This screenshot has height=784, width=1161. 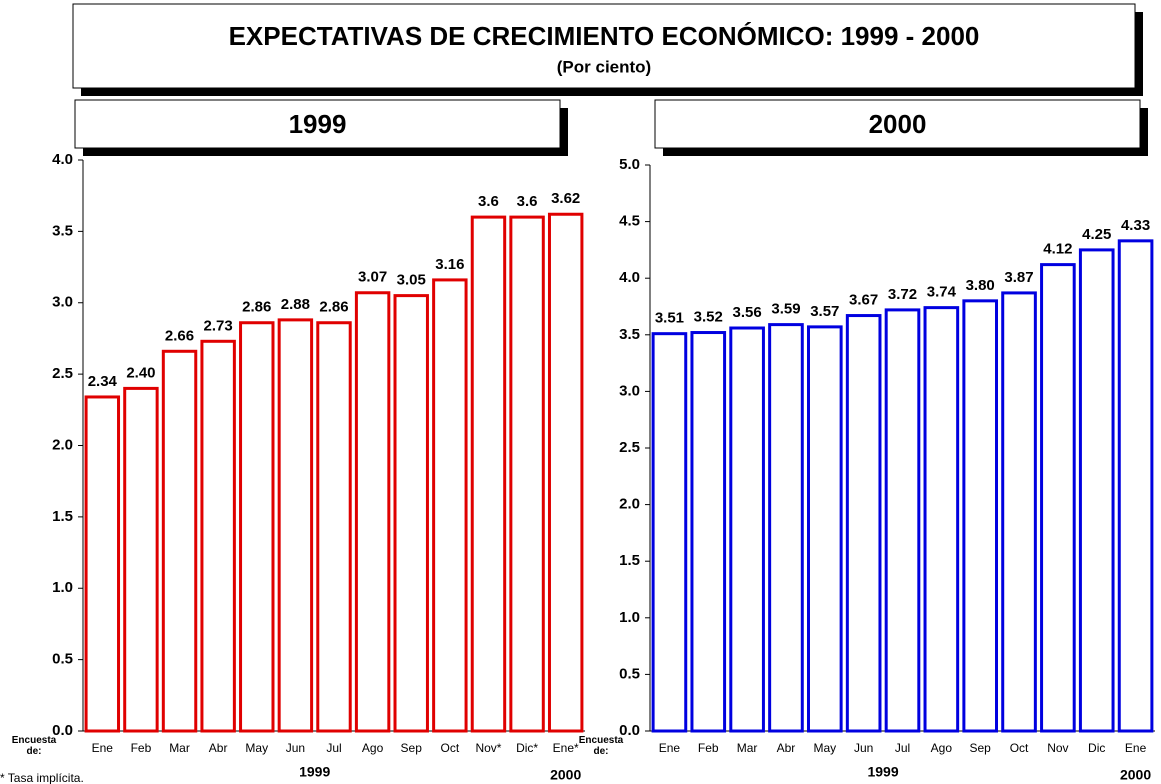 What do you see at coordinates (1096, 234) in the screenshot?
I see `value-label: 4.25` at bounding box center [1096, 234].